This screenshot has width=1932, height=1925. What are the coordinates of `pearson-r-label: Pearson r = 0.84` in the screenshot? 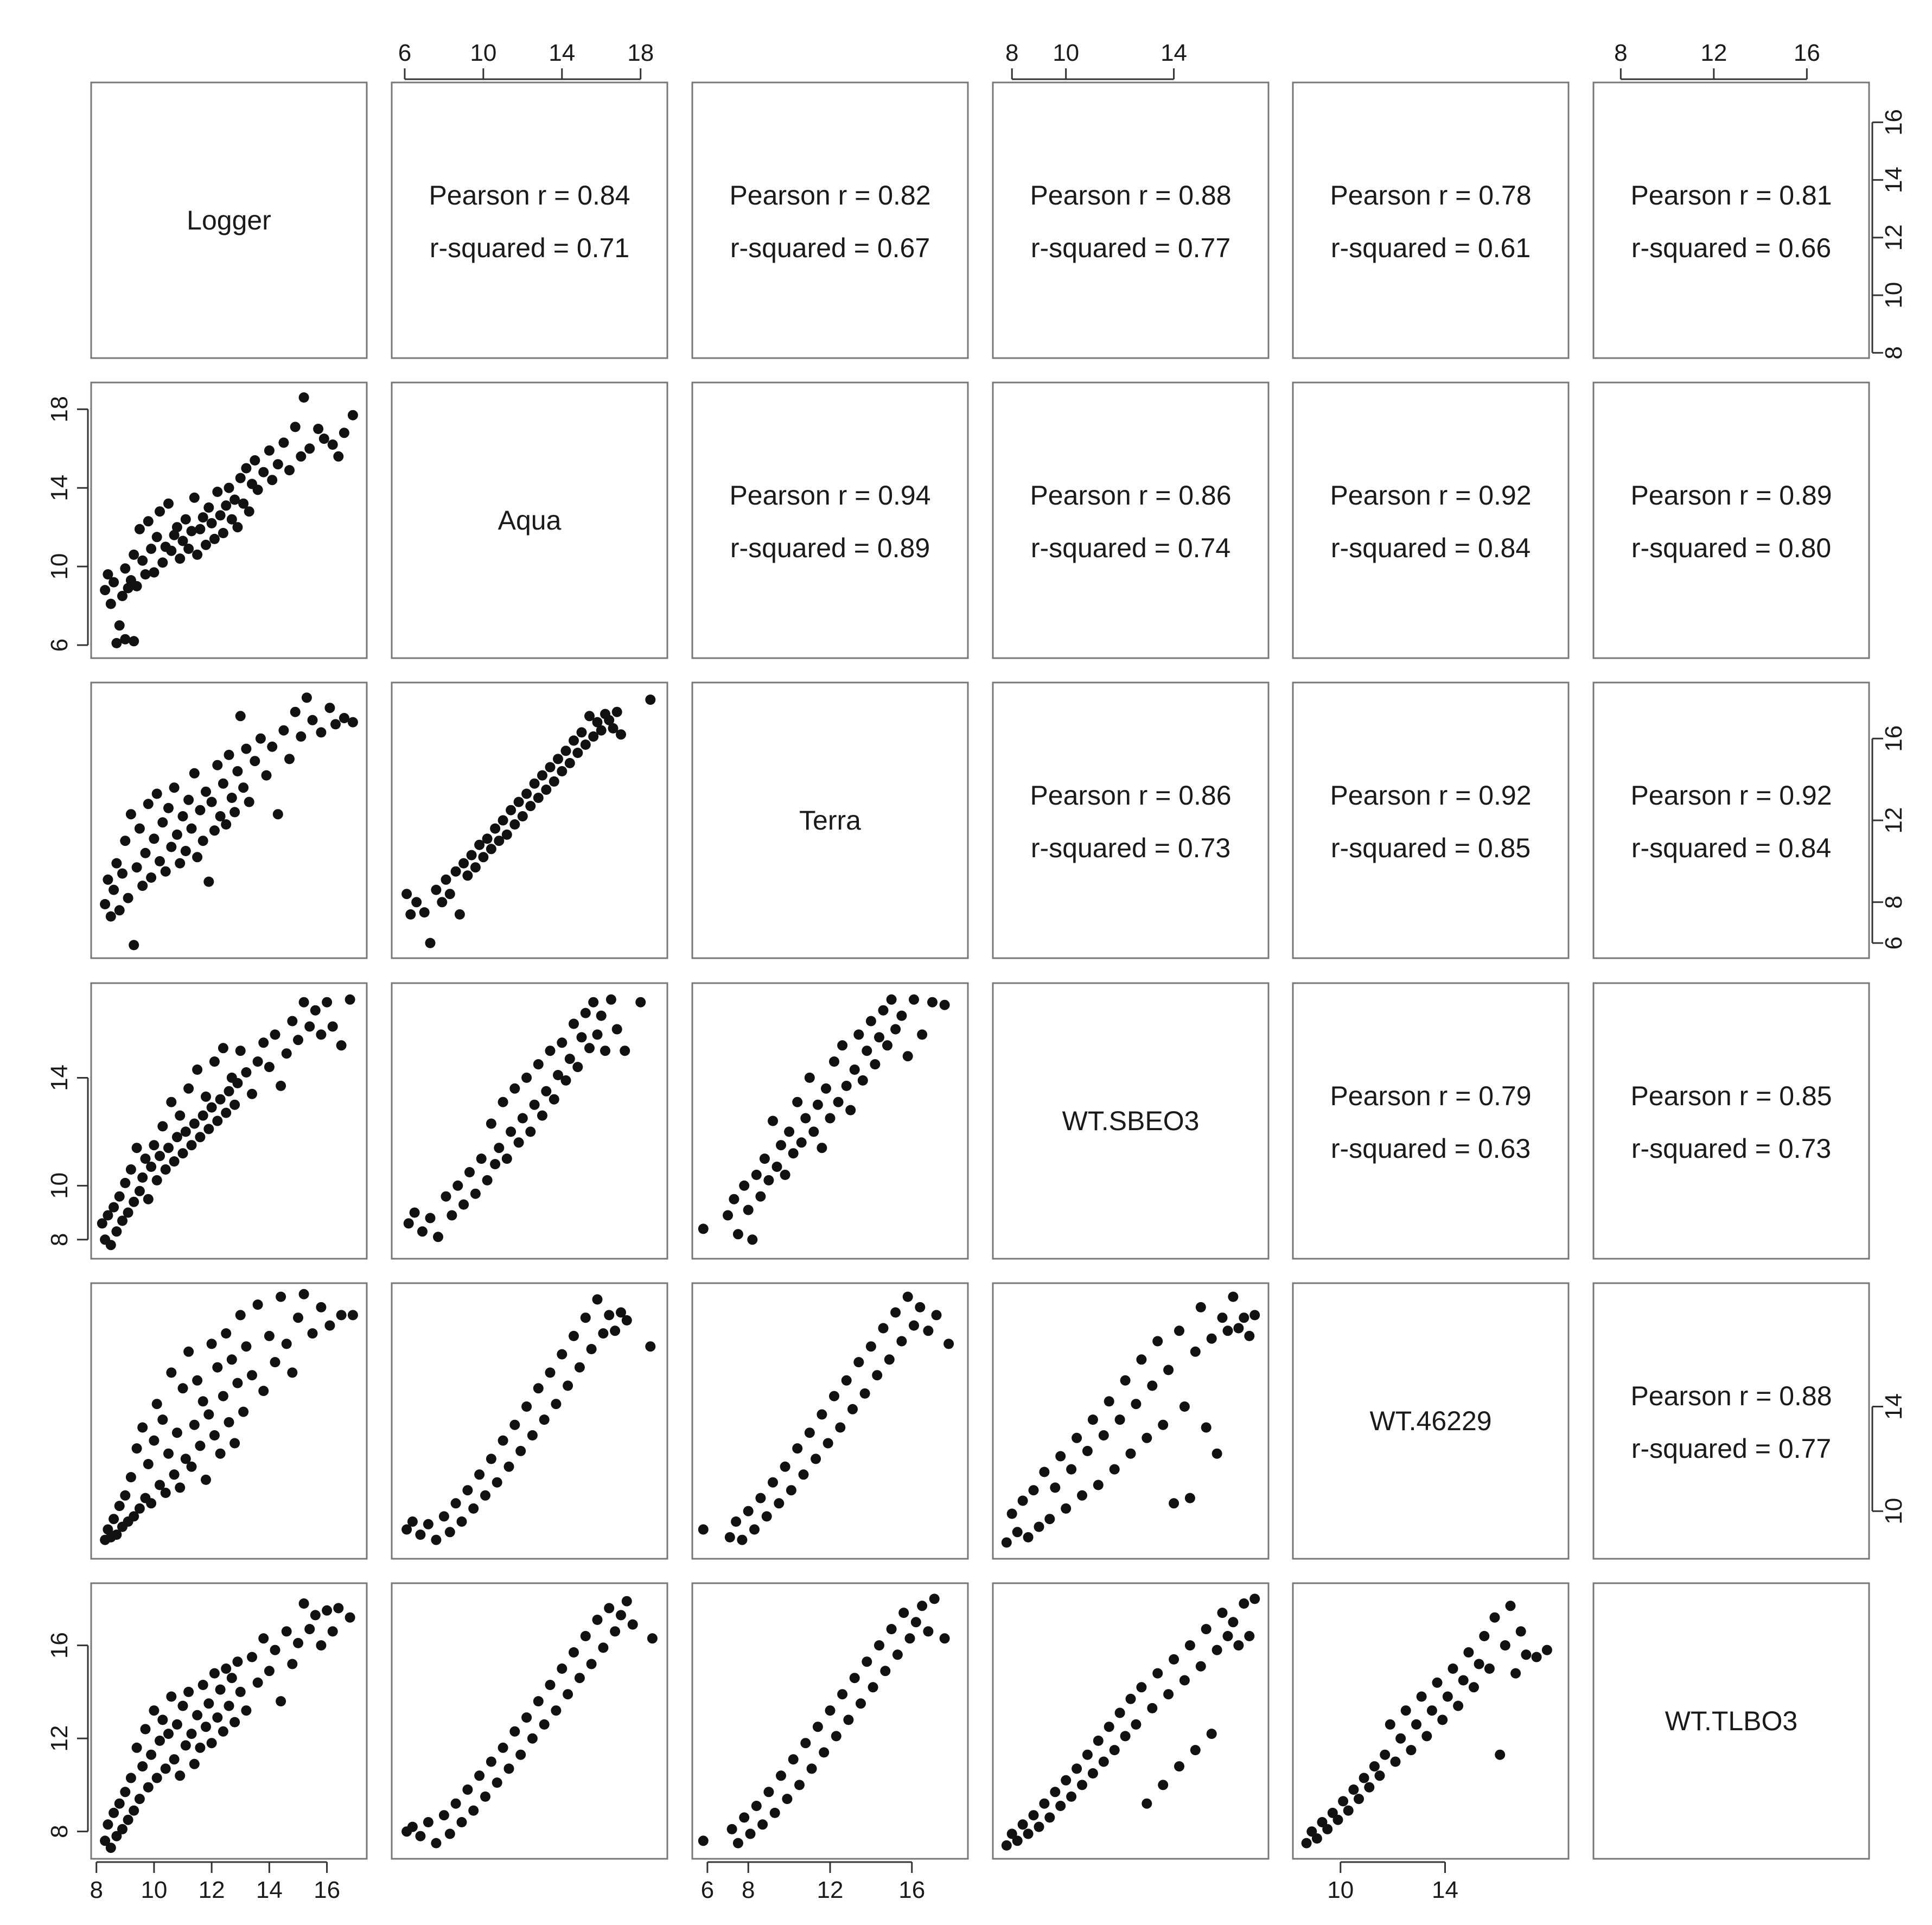 It's located at (529, 195).